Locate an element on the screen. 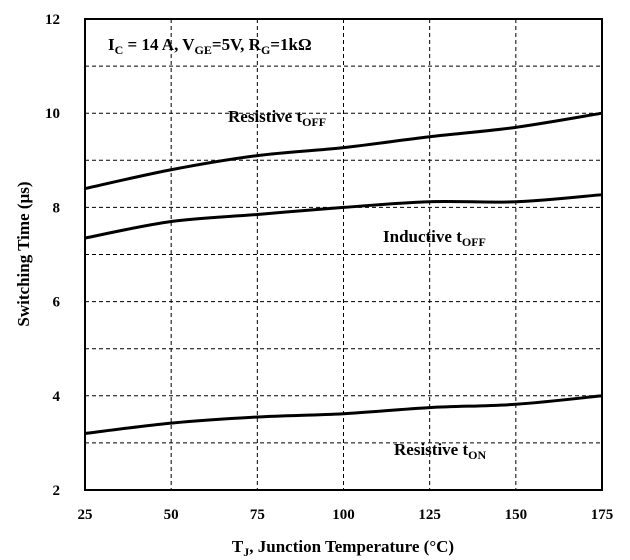 Image resolution: width=630 pixels, height=560 pixels. x-axis-label-sub: J is located at coordinates (246, 552).